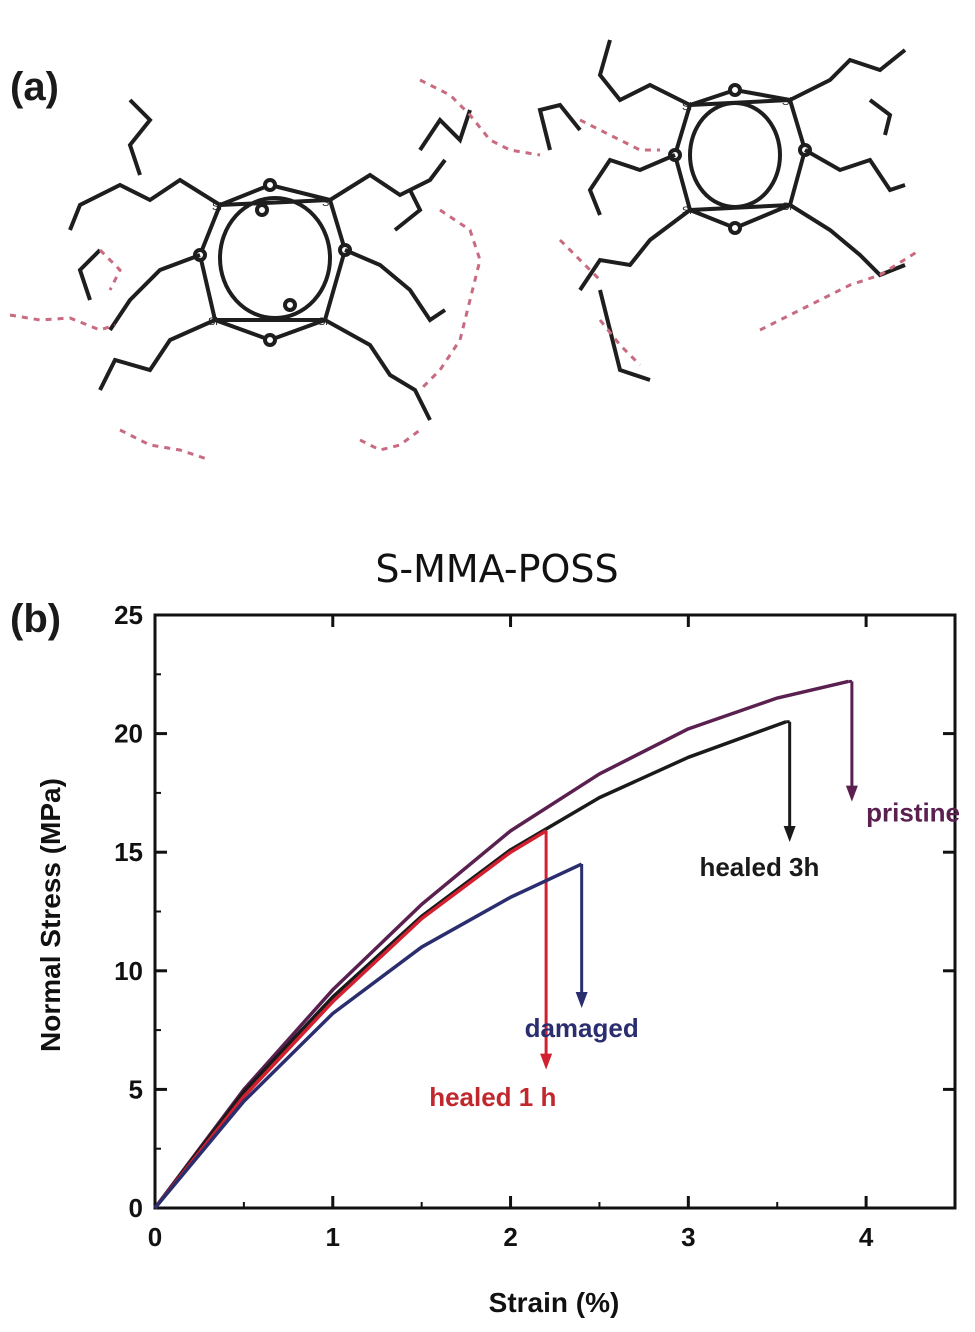 The image size is (975, 1332). I want to click on x-tick-label: 4, so click(866, 1237).